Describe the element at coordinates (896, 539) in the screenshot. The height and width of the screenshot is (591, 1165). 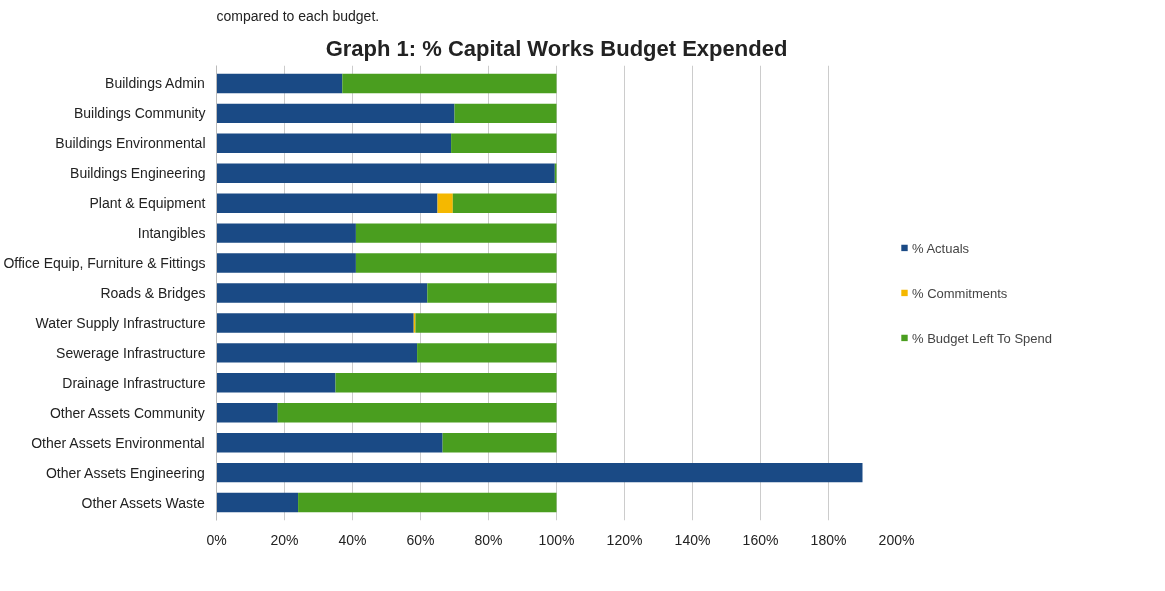
I see `x-tick-label: 200%` at that location.